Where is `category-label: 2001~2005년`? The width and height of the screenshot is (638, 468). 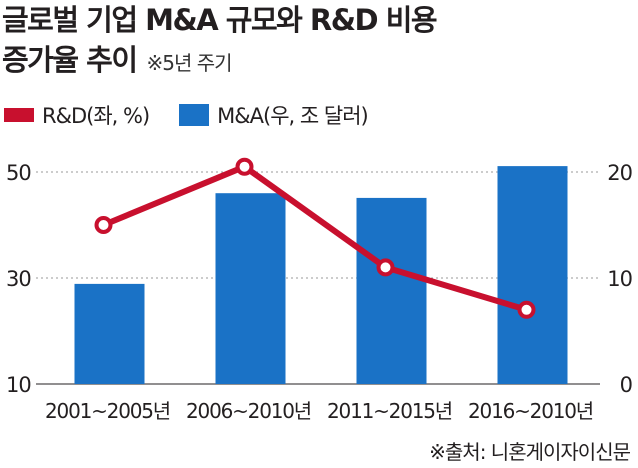 category-label: 2001~2005년 is located at coordinates (107, 411).